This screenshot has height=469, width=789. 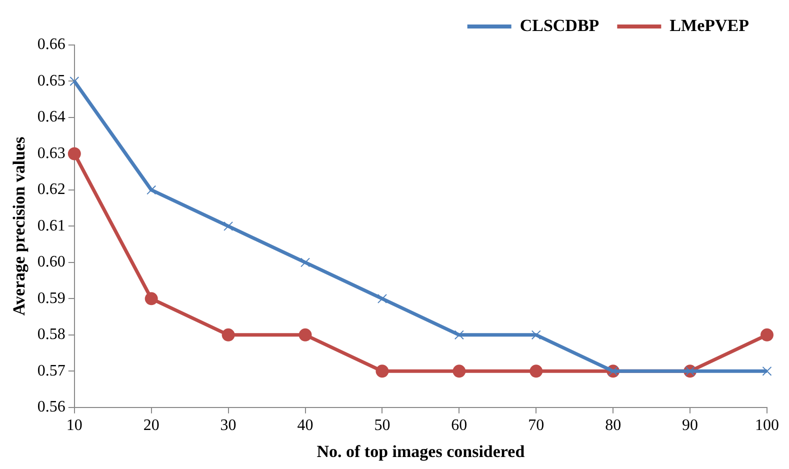 What do you see at coordinates (459, 425) in the screenshot?
I see `x-tick-label: 60` at bounding box center [459, 425].